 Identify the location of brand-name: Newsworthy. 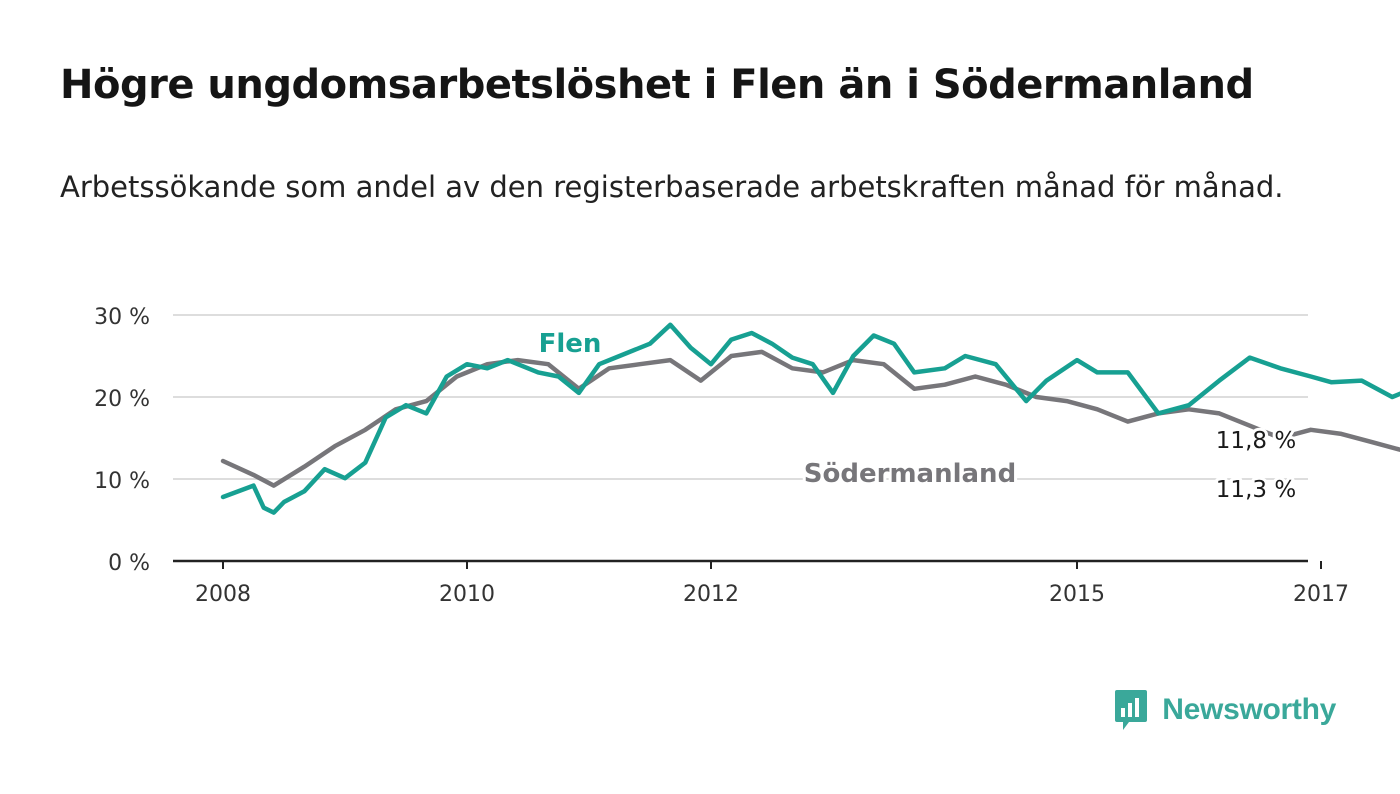
(1249, 709).